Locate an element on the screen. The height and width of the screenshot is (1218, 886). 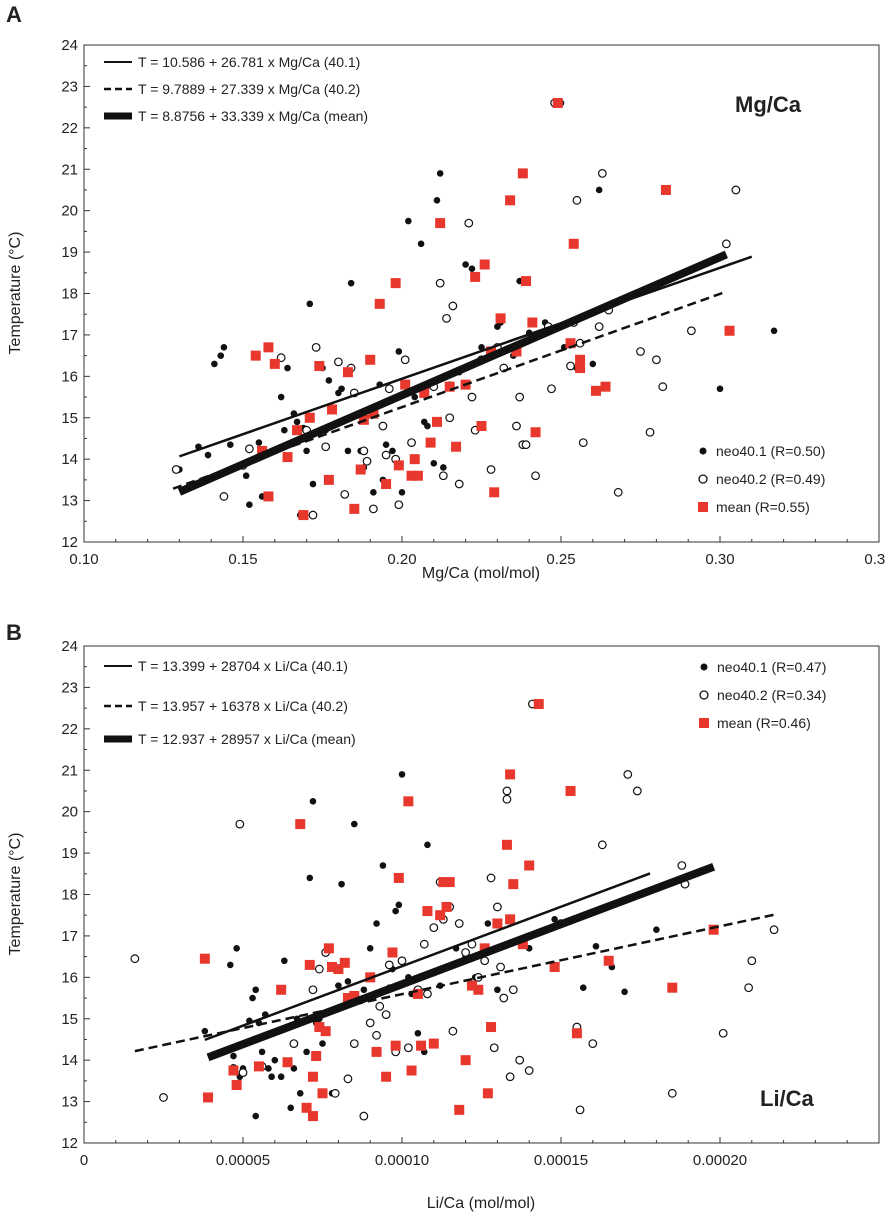
x-tick-label: 0.35 is located at coordinates (875, 559).